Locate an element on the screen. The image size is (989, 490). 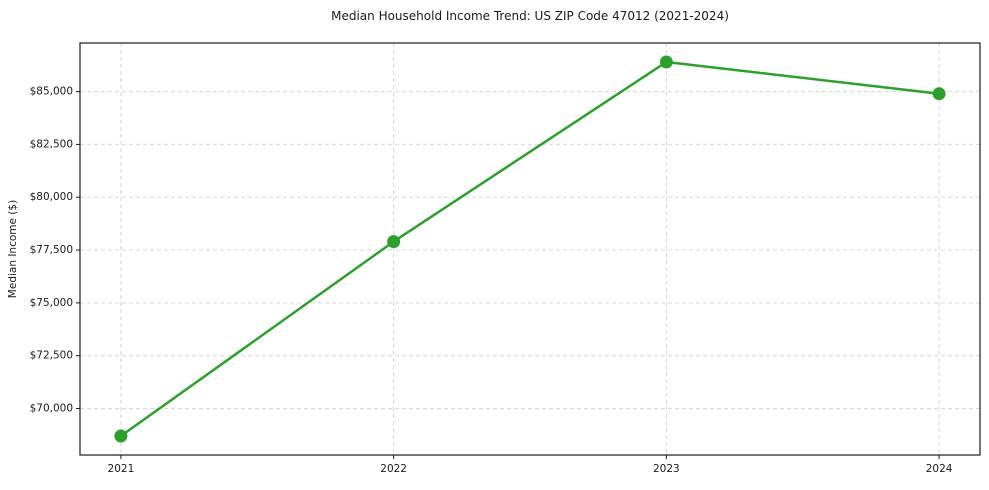
y-tick-label: $85,000 is located at coordinates (51, 92).